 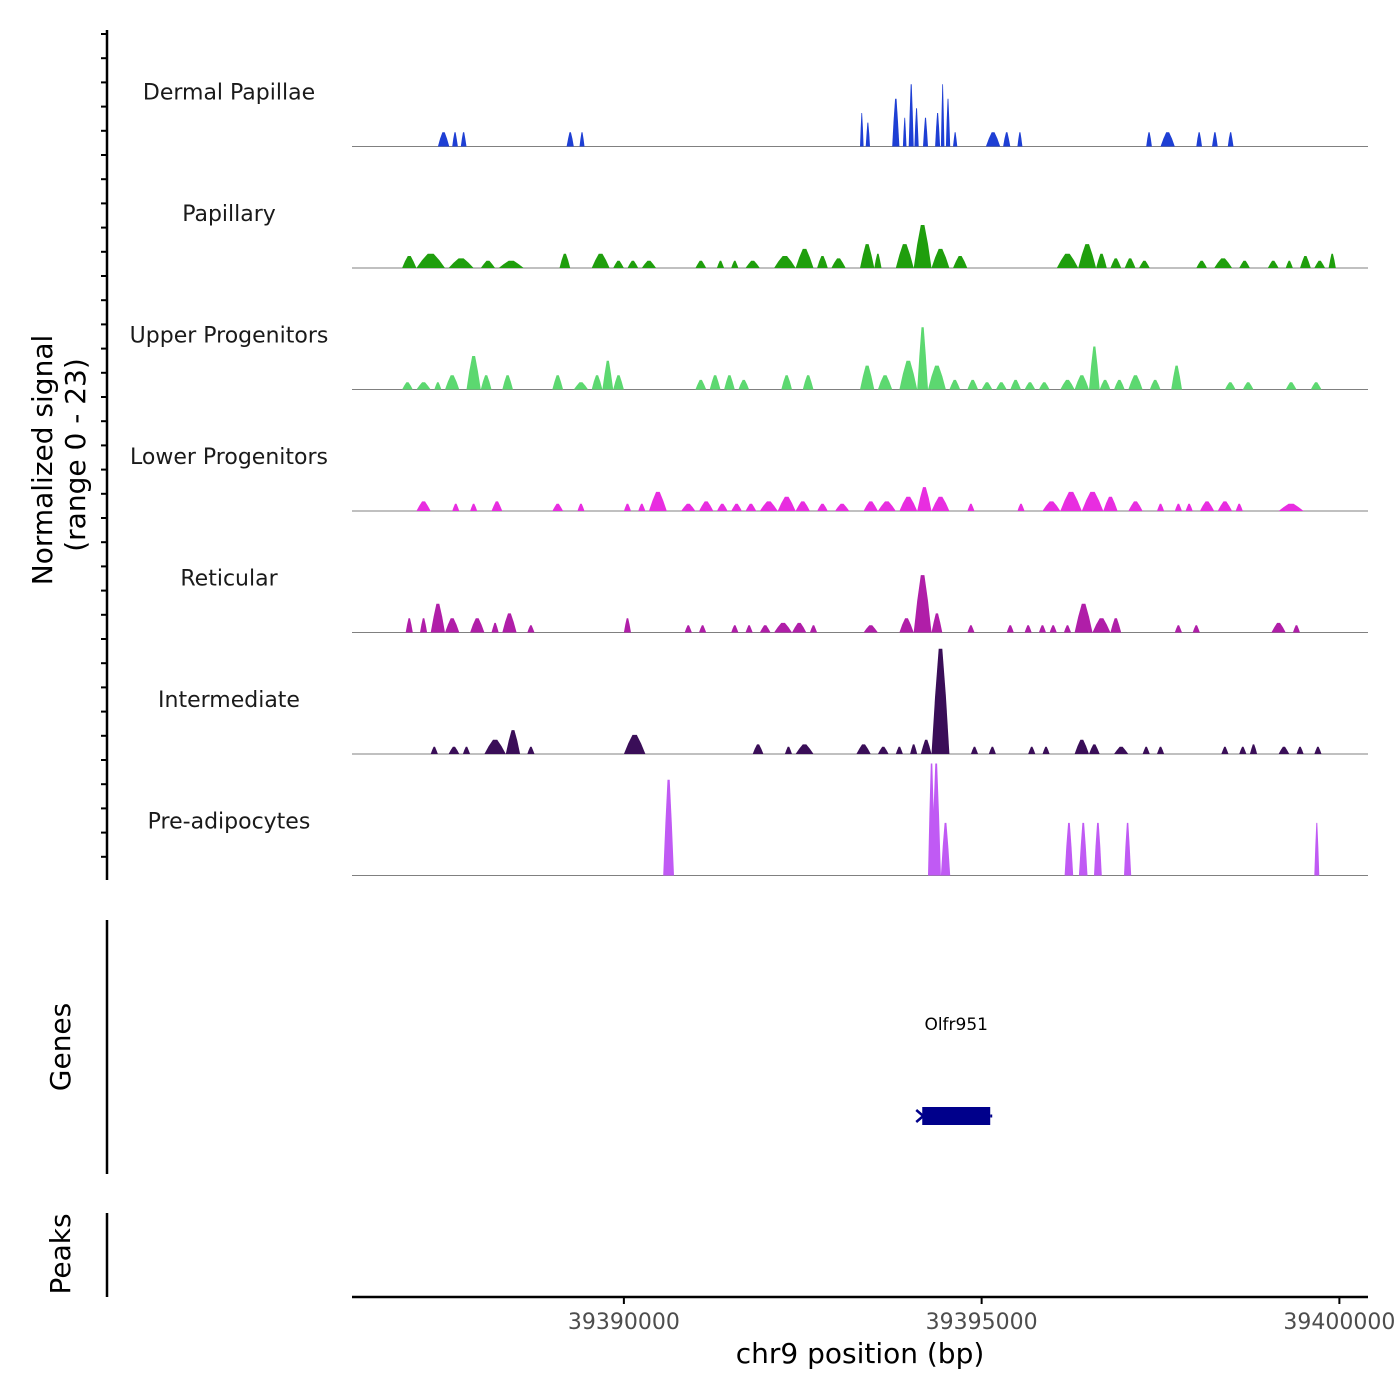 I want to click on track-reticular: Reticular, so click(x=774, y=600).